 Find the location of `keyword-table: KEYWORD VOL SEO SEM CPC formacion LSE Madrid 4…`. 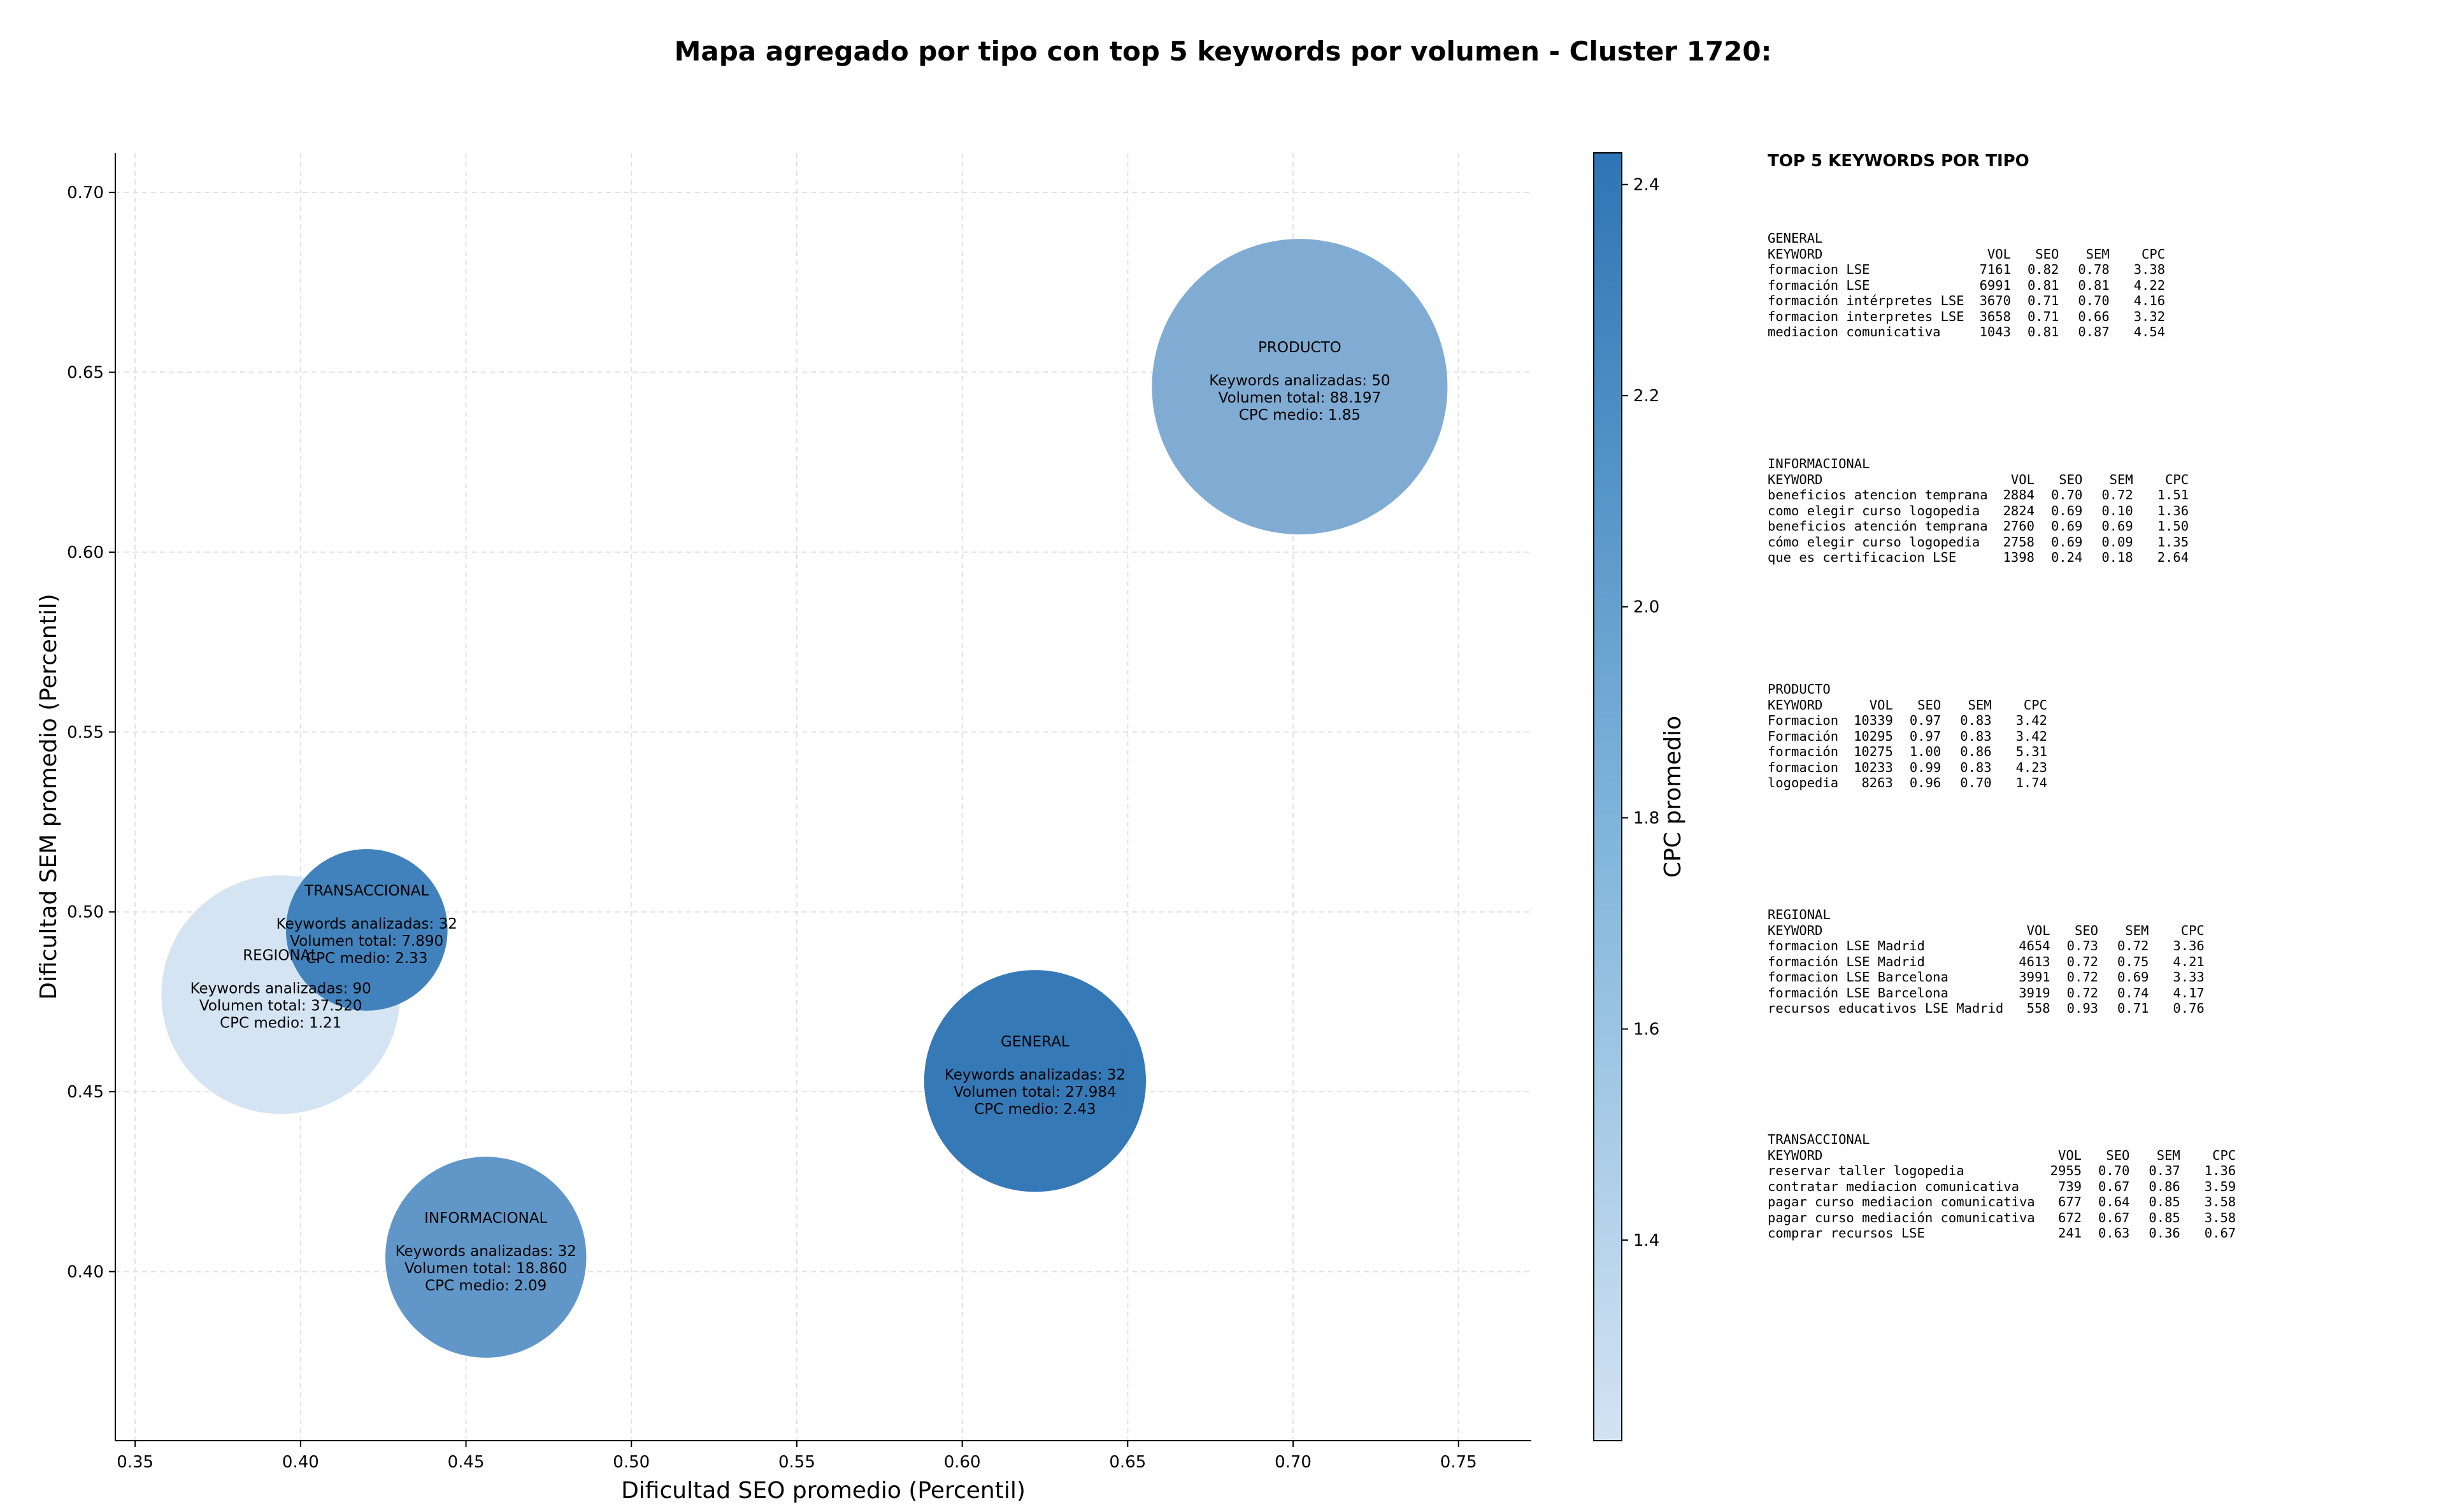

keyword-table: KEYWORD VOL SEO SEM CPC formacion LSE Madrid 4… is located at coordinates (1986, 969).